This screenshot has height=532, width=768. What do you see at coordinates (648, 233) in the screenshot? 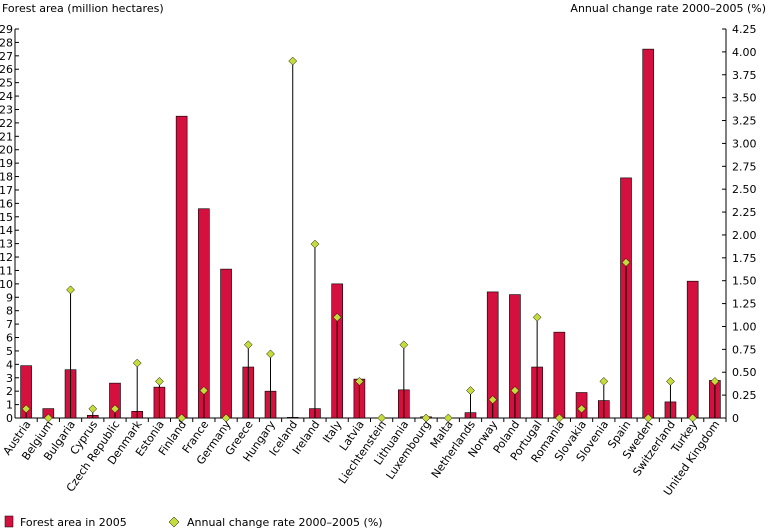
I see `bar-forest-area-sweden` at bounding box center [648, 233].